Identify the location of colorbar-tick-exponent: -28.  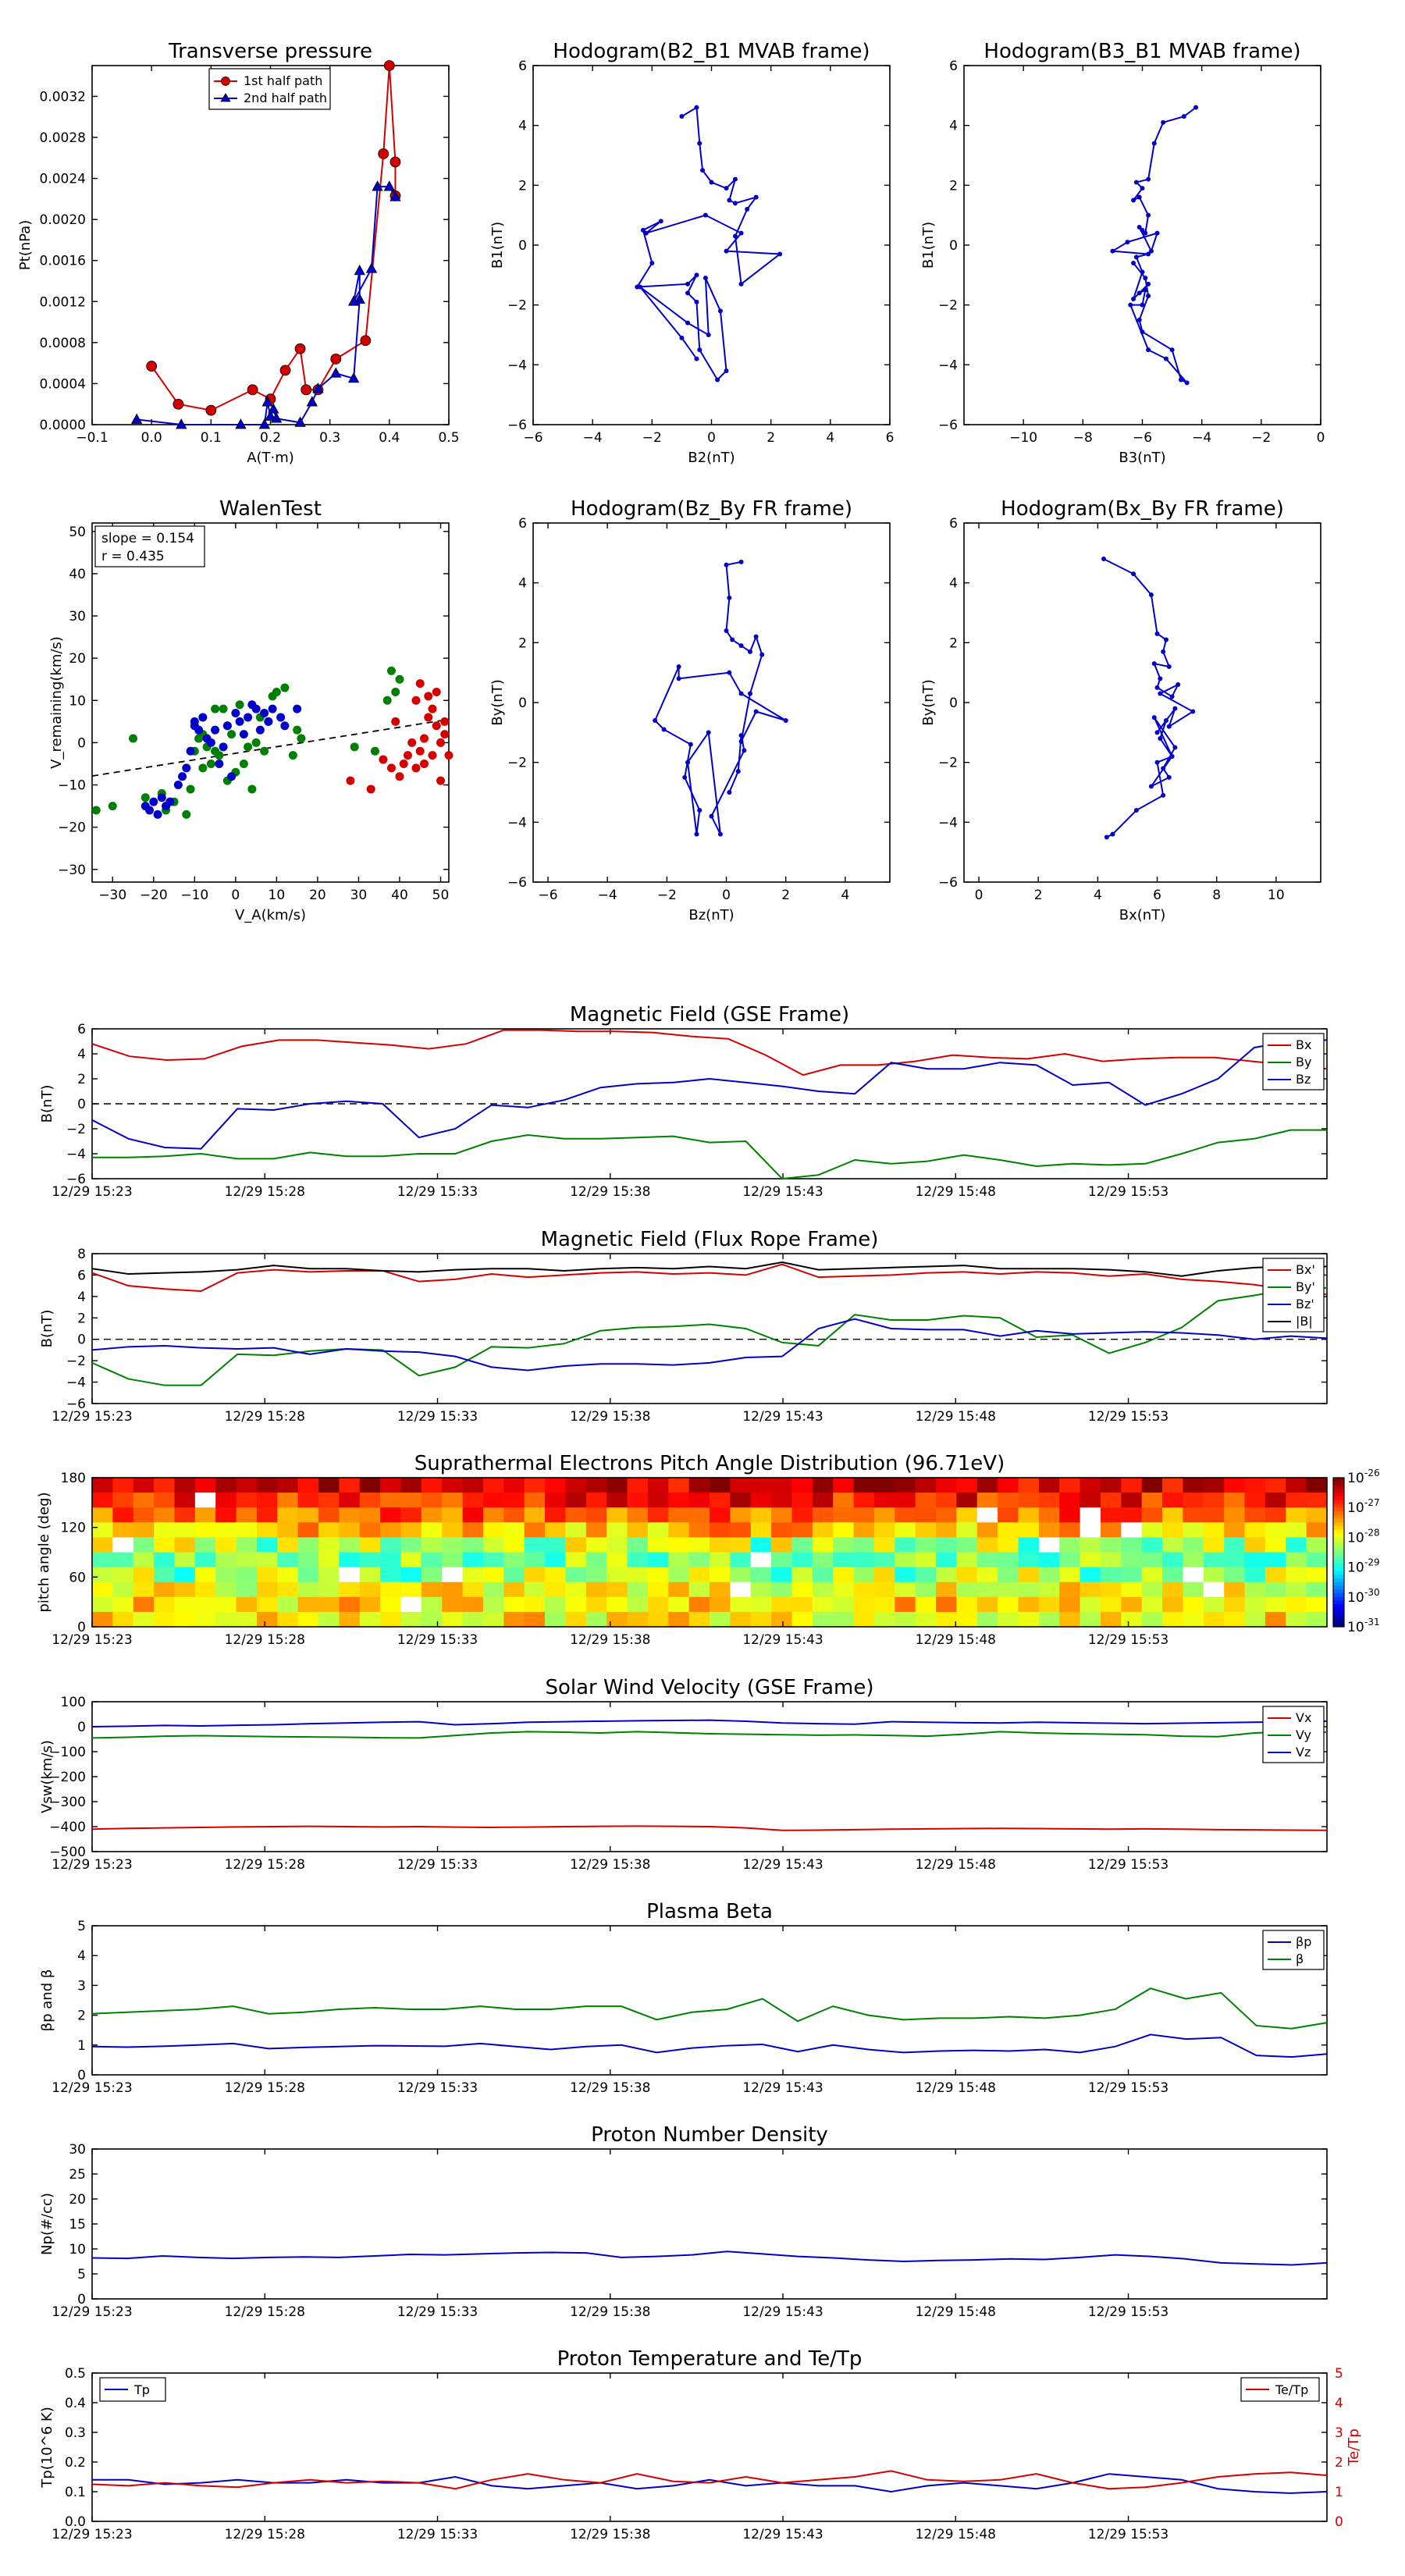
(1372, 1532).